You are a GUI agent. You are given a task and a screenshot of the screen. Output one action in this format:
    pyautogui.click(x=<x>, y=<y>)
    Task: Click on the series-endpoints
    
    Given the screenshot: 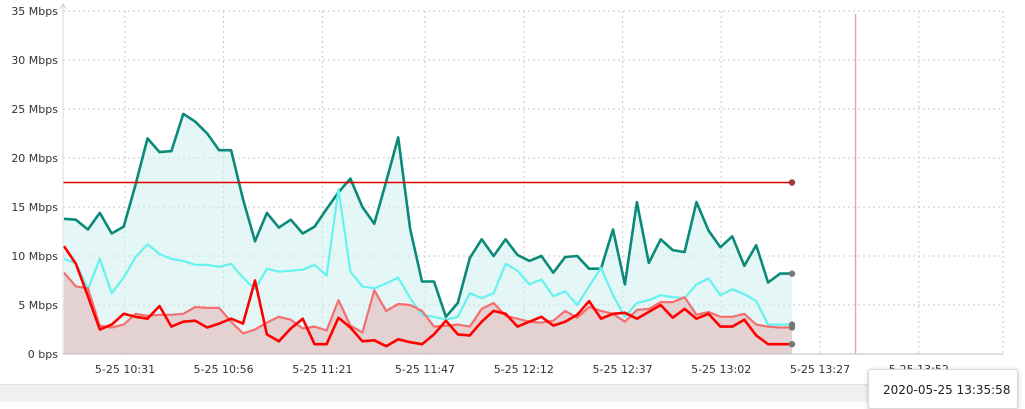 What is the action you would take?
    pyautogui.click(x=792, y=309)
    